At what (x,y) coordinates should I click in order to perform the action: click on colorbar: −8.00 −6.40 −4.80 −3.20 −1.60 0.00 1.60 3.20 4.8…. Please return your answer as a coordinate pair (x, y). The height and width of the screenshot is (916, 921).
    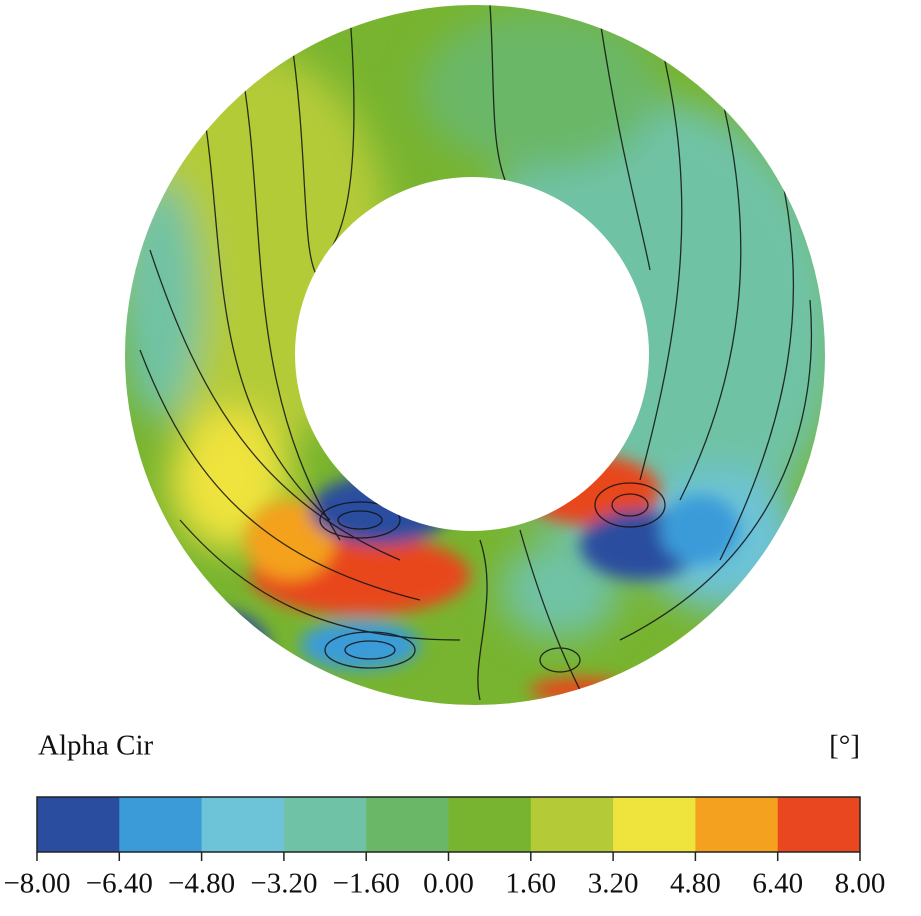
    Looking at the image, I should click on (444, 848).